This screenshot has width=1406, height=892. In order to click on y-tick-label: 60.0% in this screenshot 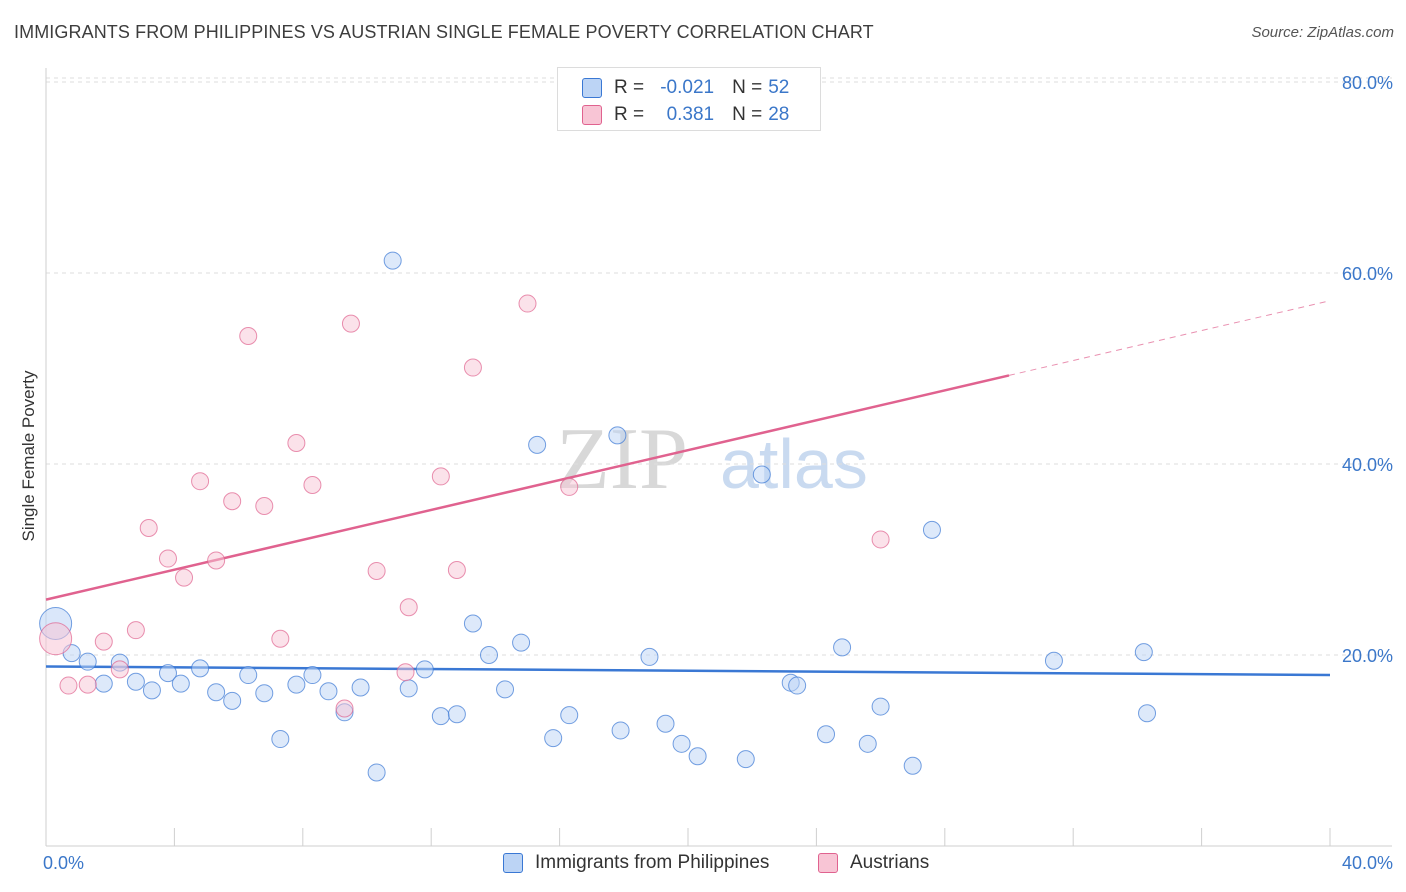, I will do `click(1367, 274)`.